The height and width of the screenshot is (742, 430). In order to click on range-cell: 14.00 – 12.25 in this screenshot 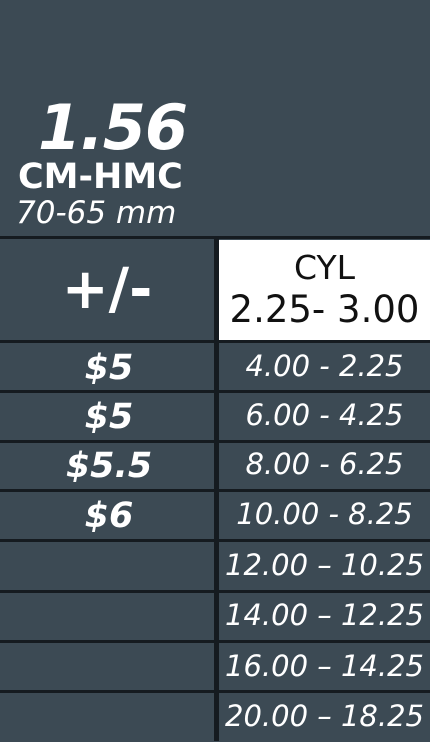, I will do `click(324, 615)`.